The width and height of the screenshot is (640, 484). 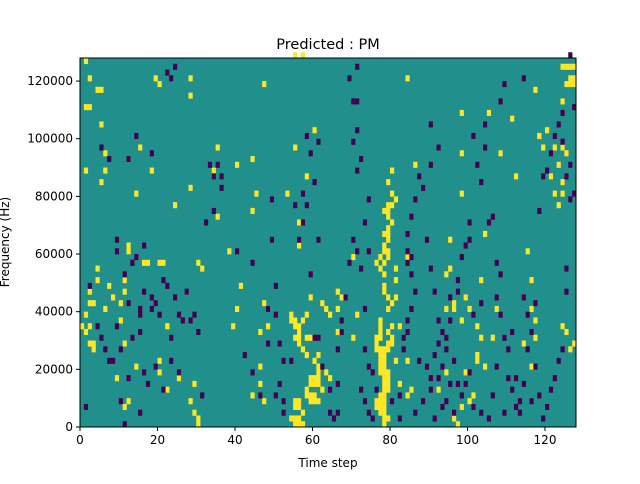 I want to click on y-axis-label: Frequency (Hz), so click(x=6, y=242).